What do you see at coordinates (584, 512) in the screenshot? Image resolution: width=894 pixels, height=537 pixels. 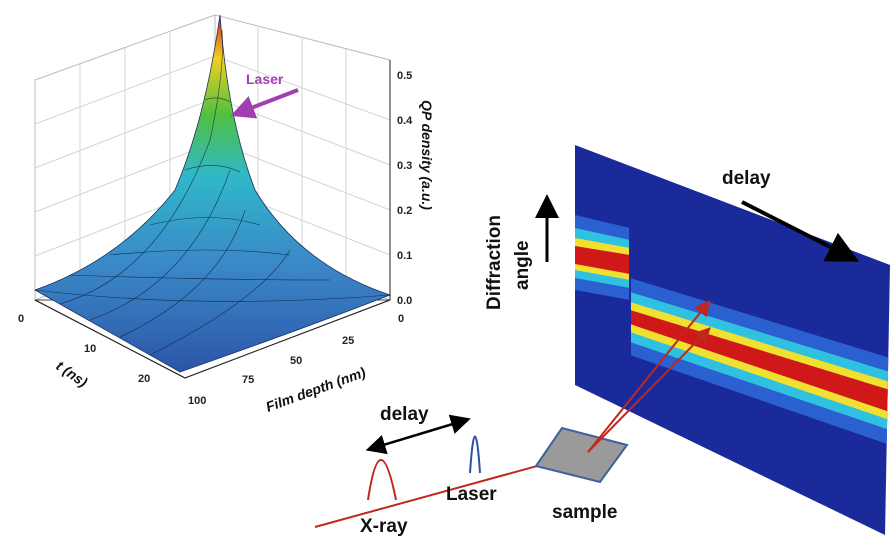 I see `sample-label: sample` at bounding box center [584, 512].